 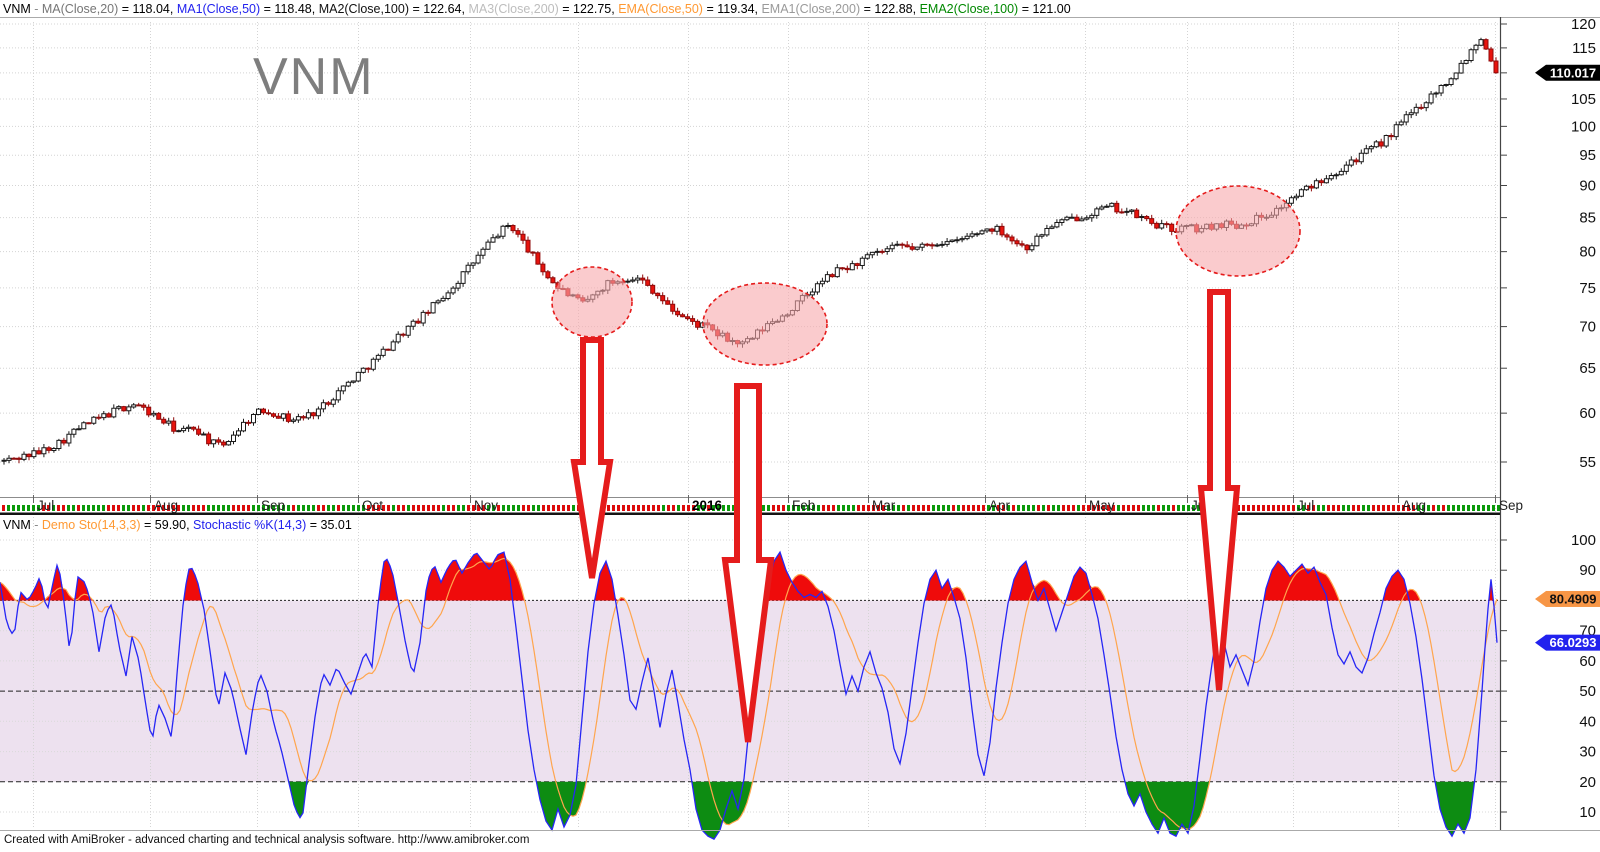 What do you see at coordinates (1587, 721) in the screenshot?
I see `svg-text: 40` at bounding box center [1587, 721].